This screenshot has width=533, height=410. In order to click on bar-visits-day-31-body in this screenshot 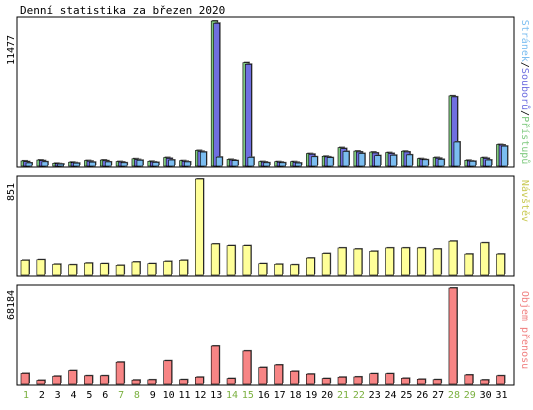, I will do `click(500, 264)`.